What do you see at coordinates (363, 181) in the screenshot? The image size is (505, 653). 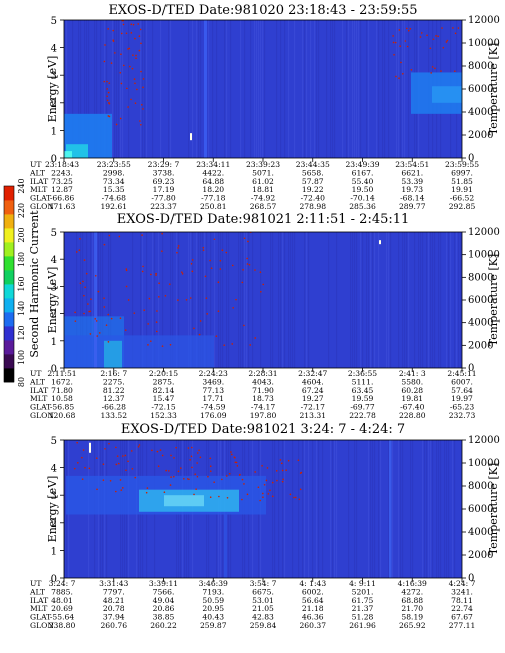 I see `table-cell: 55.40` at bounding box center [363, 181].